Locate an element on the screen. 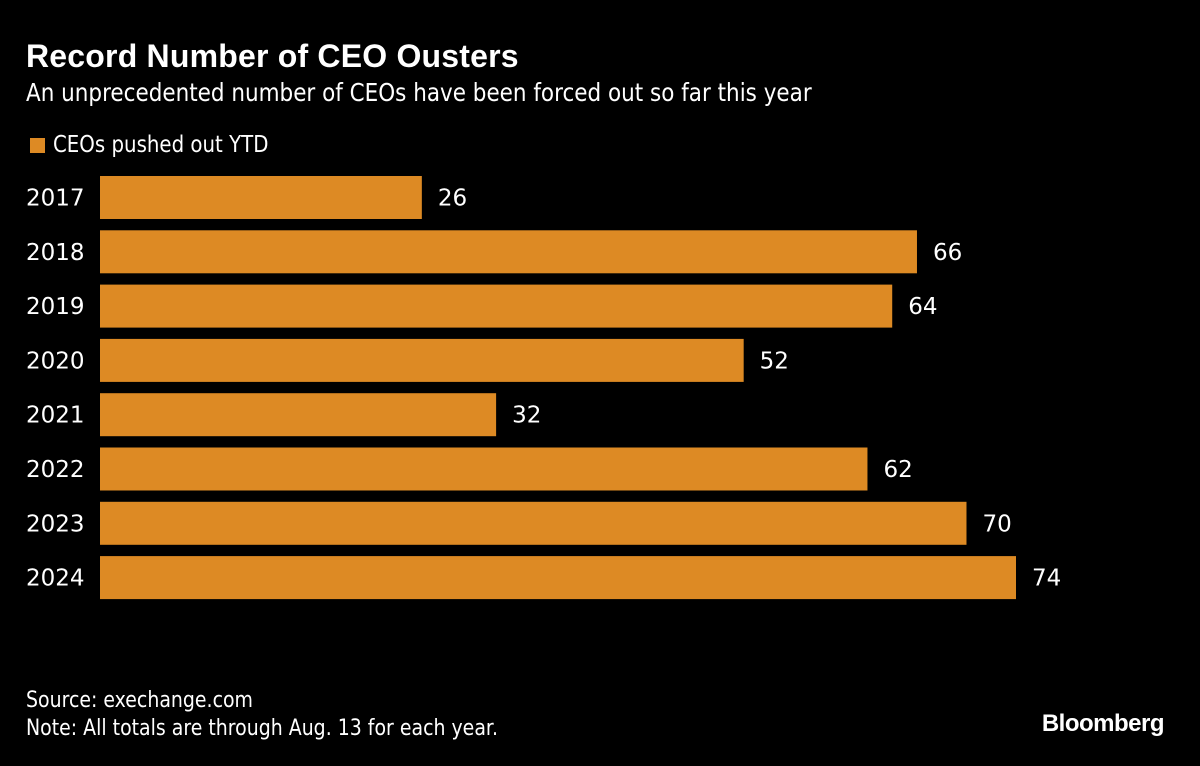 The image size is (1200, 766). bar-2018 is located at coordinates (508, 252).